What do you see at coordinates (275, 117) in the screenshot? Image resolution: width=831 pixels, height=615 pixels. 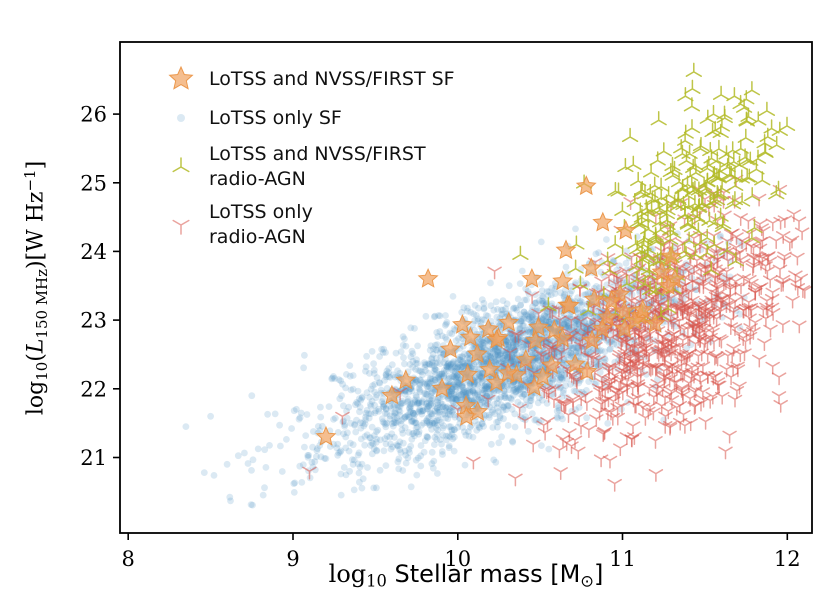 I see `legend-label: LoTSS only SF` at bounding box center [275, 117].